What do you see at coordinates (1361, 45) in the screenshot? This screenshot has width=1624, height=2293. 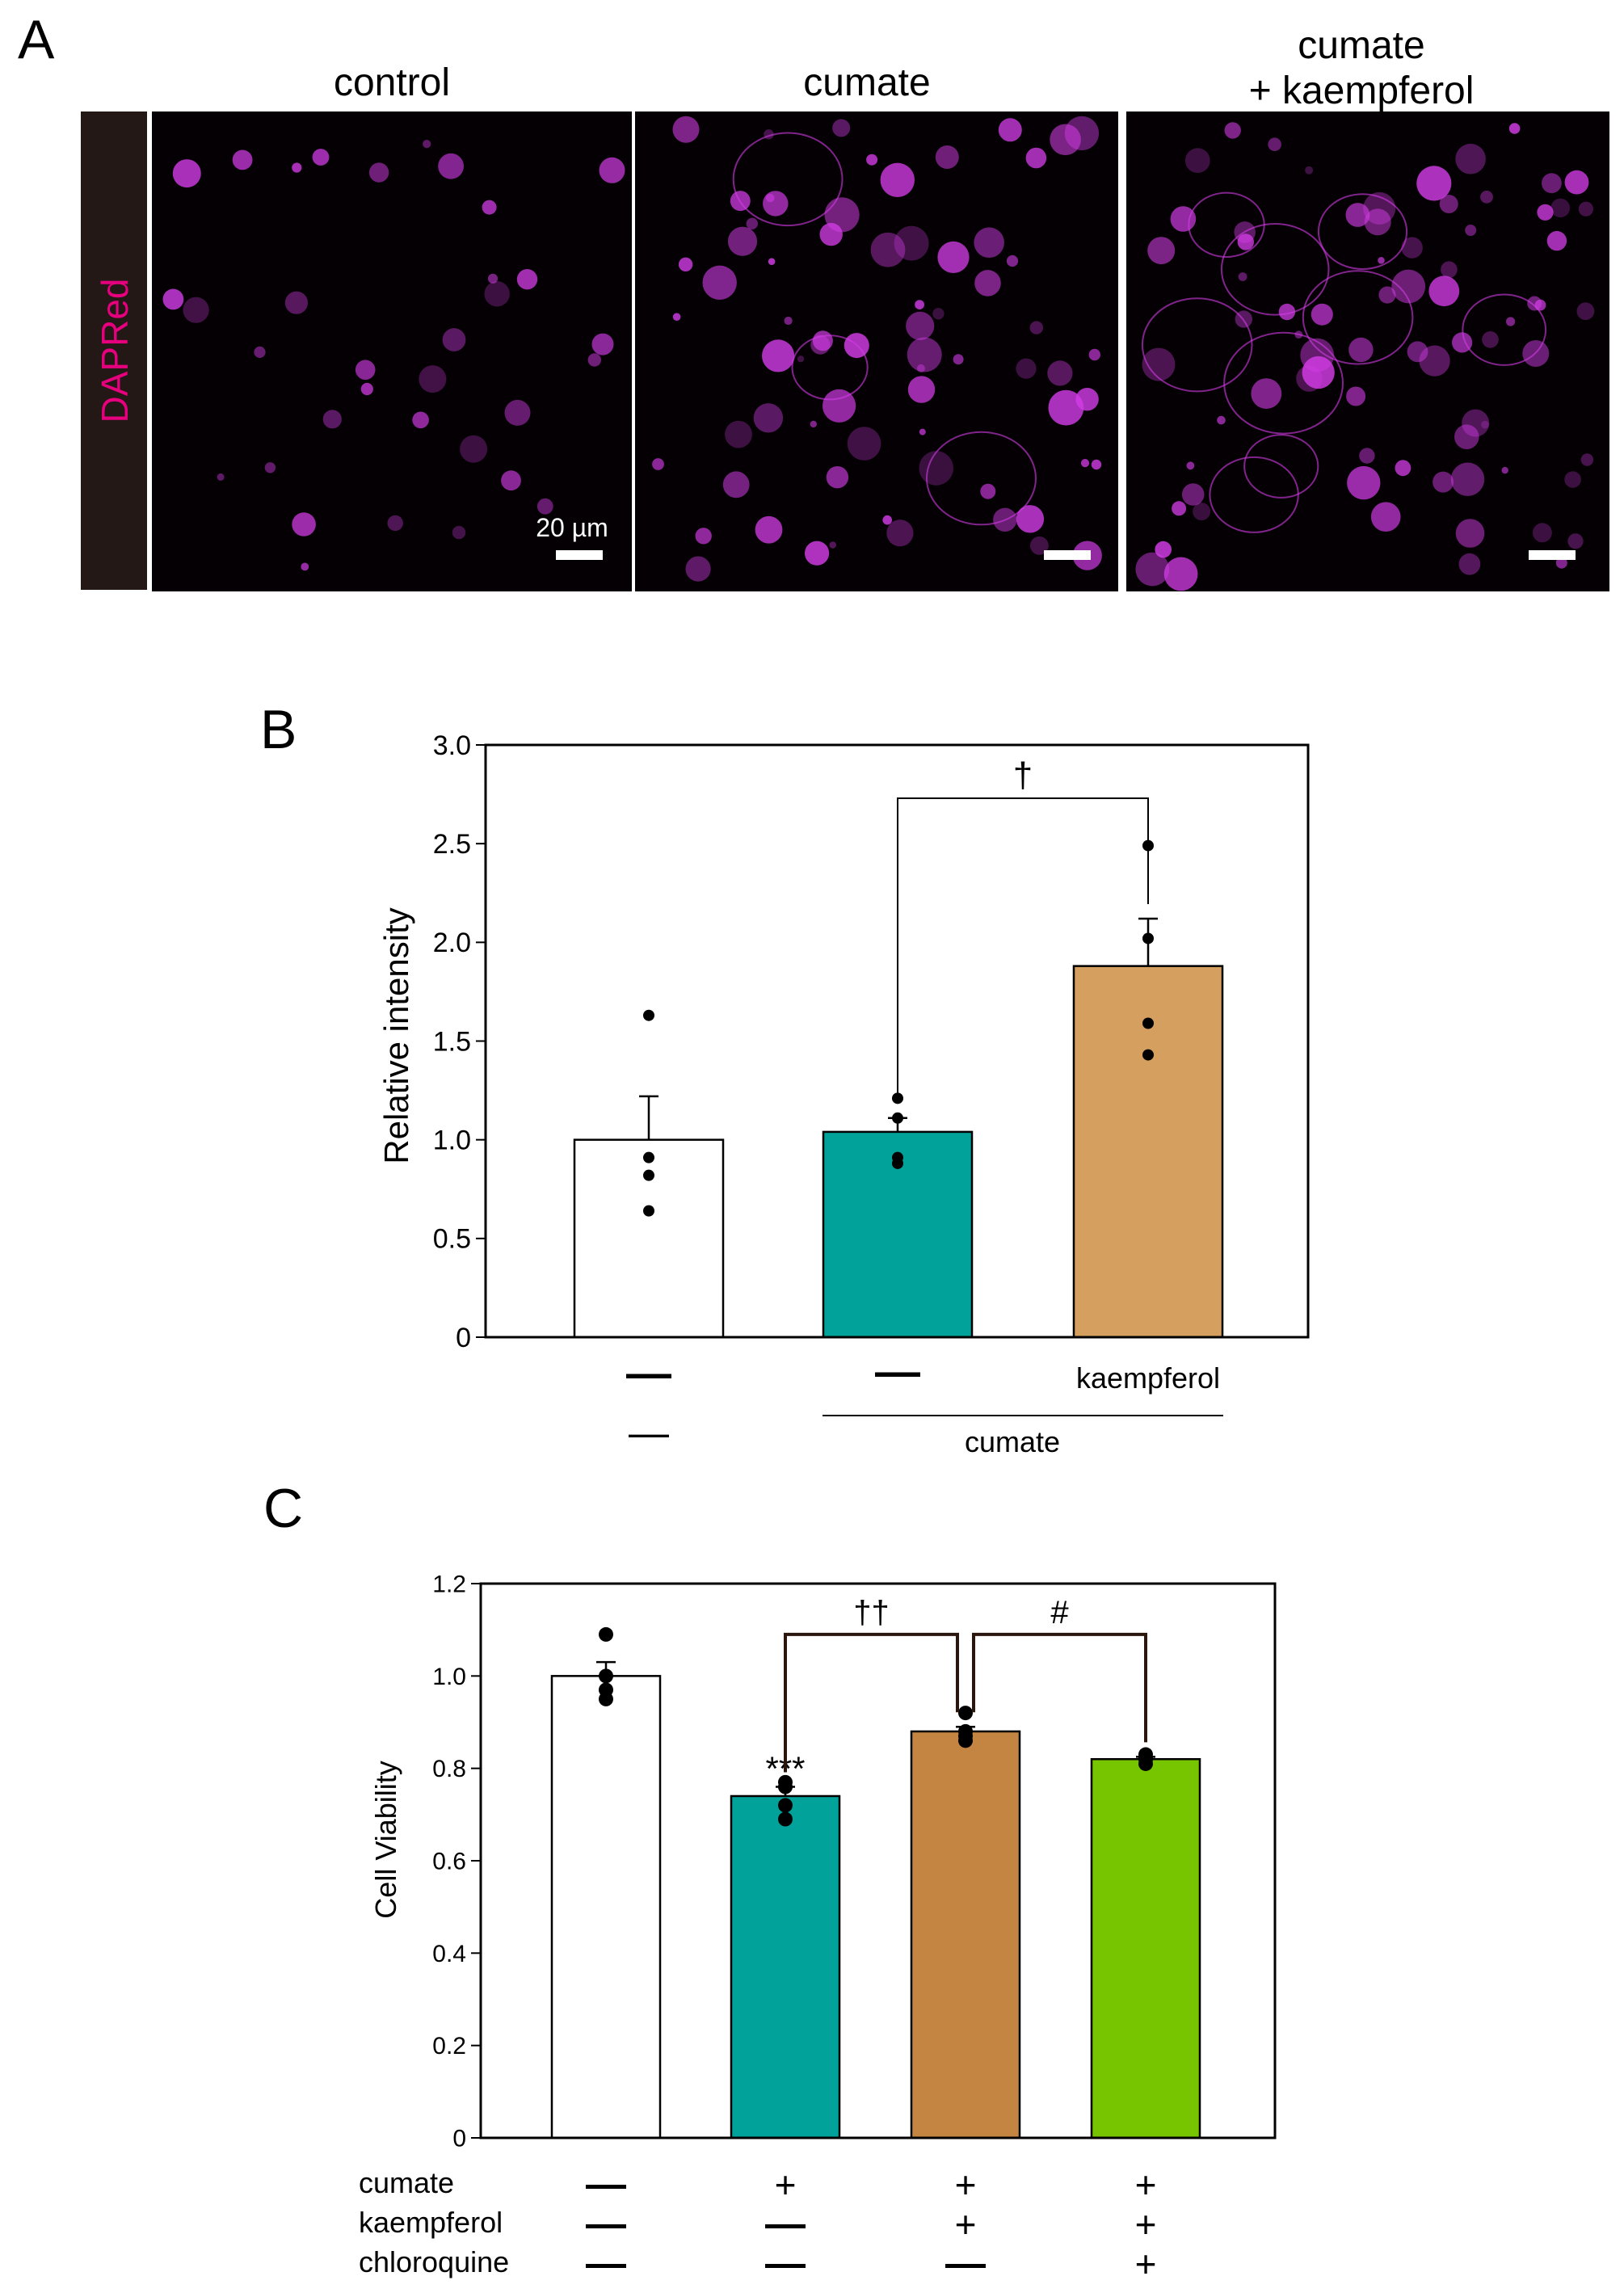 I see `column-label-cumate-kaempferol-line1: cumate` at bounding box center [1361, 45].